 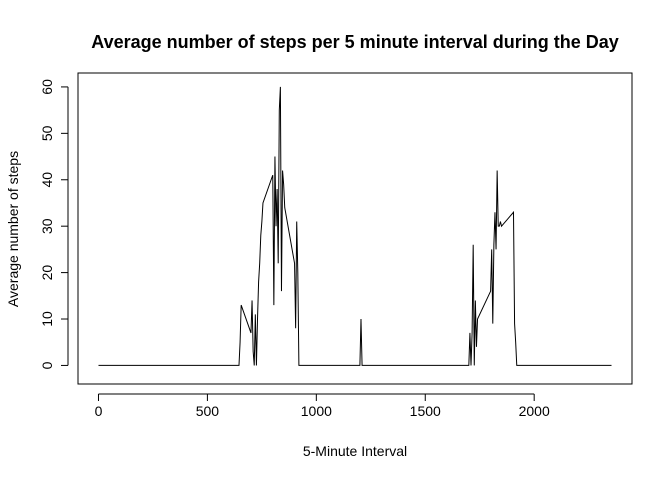 I want to click on y-tick-label: 40, so click(x=47, y=180).